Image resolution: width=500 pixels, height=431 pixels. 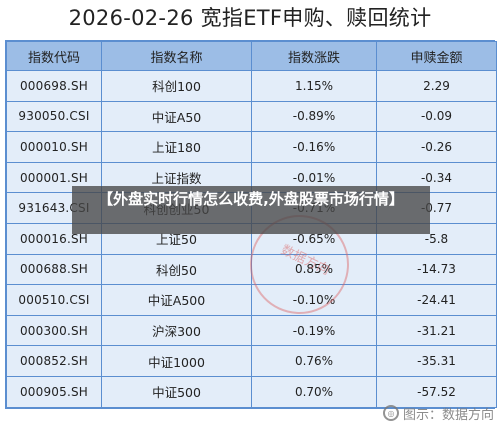 What do you see at coordinates (314, 361) in the screenshot?
I see `cell-index-change: 0.76%` at bounding box center [314, 361].